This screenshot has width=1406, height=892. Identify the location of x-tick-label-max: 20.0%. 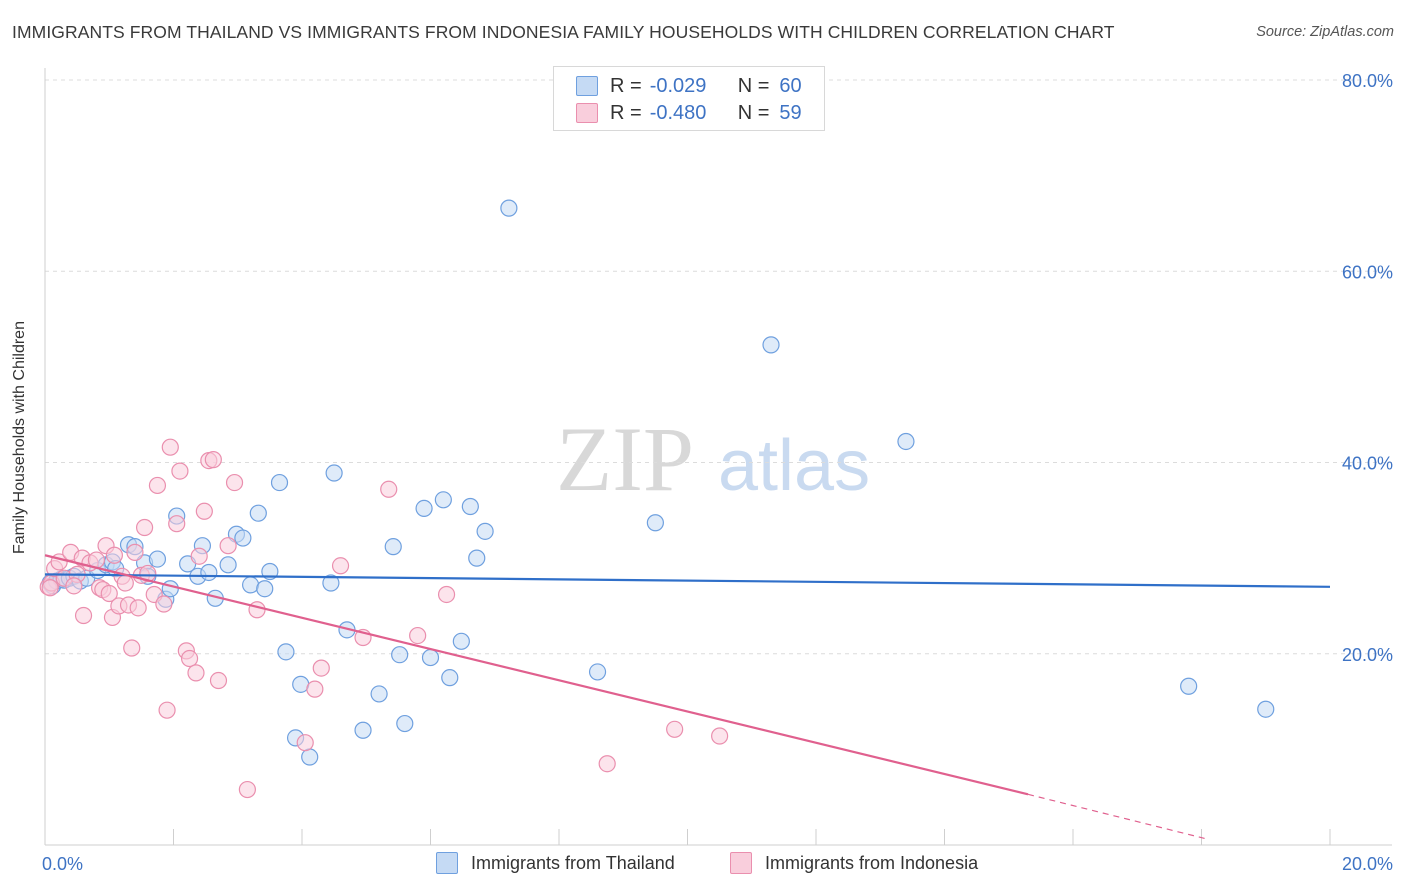
(1367, 864).